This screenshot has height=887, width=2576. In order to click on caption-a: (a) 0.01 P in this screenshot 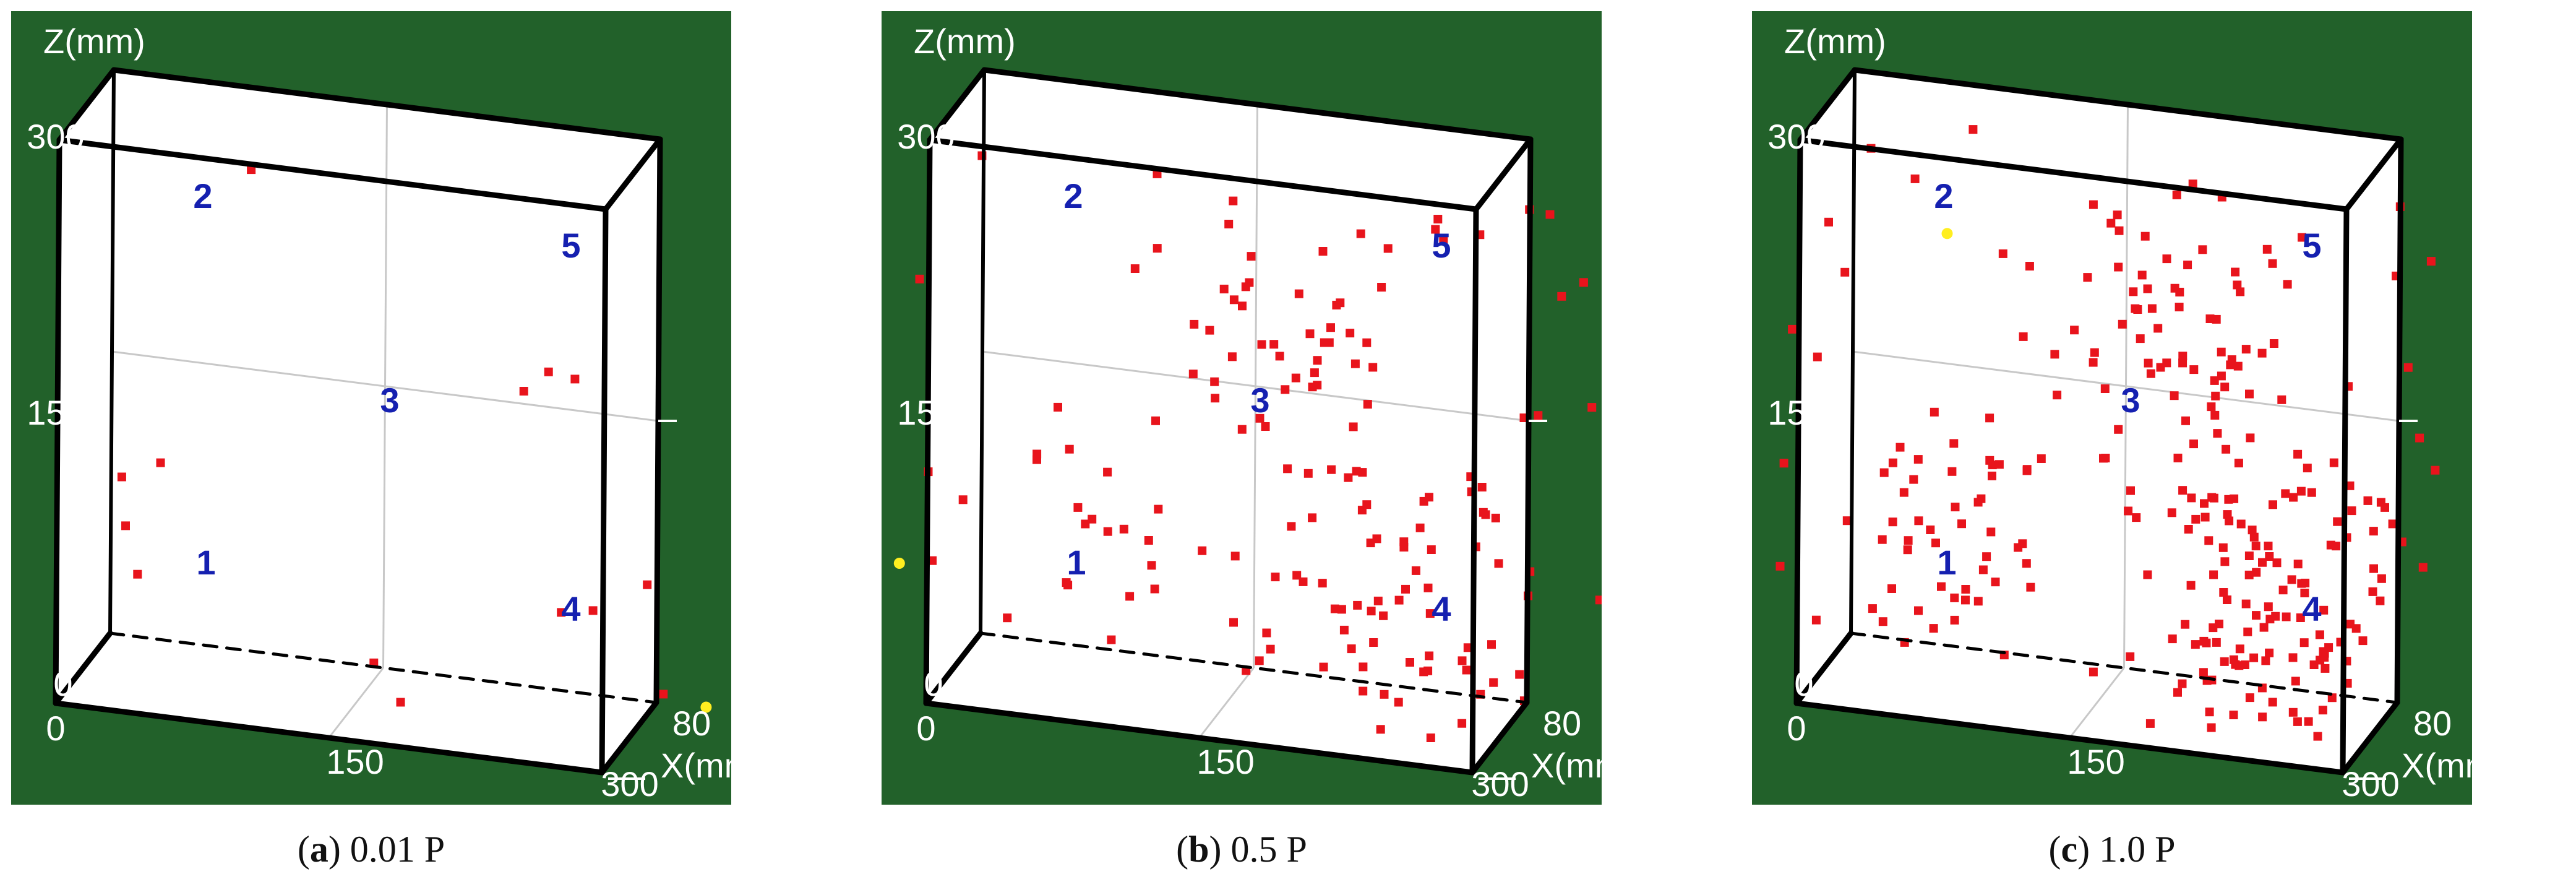, I will do `click(371, 849)`.